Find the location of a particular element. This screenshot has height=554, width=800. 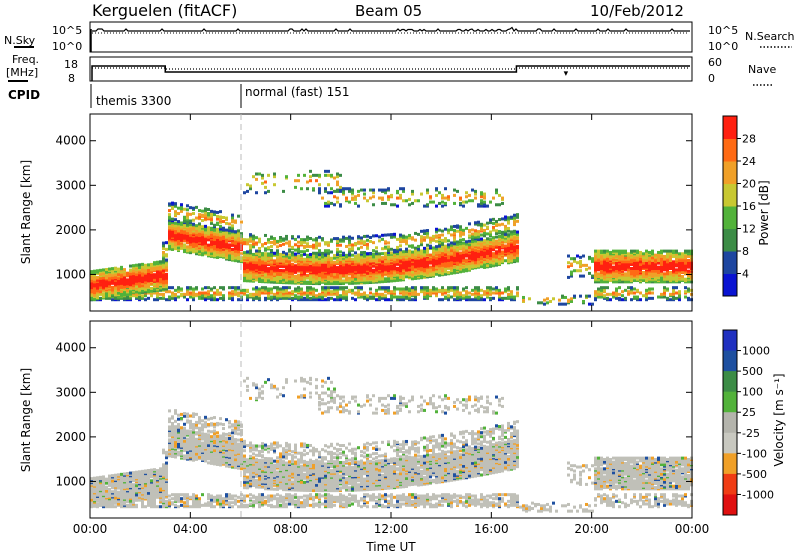

date-title: 10/Feb/2012 is located at coordinates (637, 11).